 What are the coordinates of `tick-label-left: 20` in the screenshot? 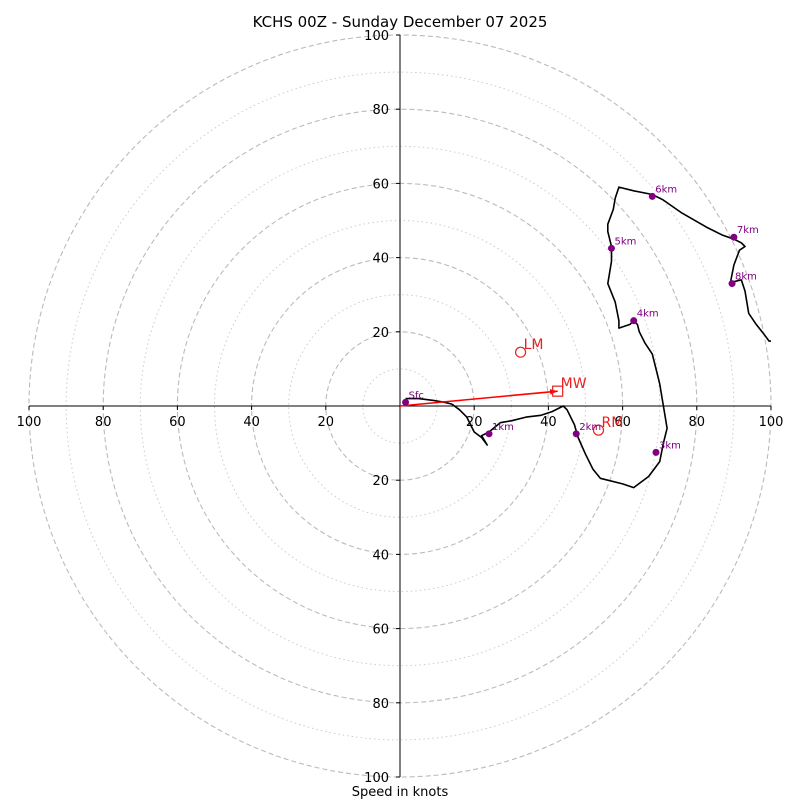 It's located at (326, 422).